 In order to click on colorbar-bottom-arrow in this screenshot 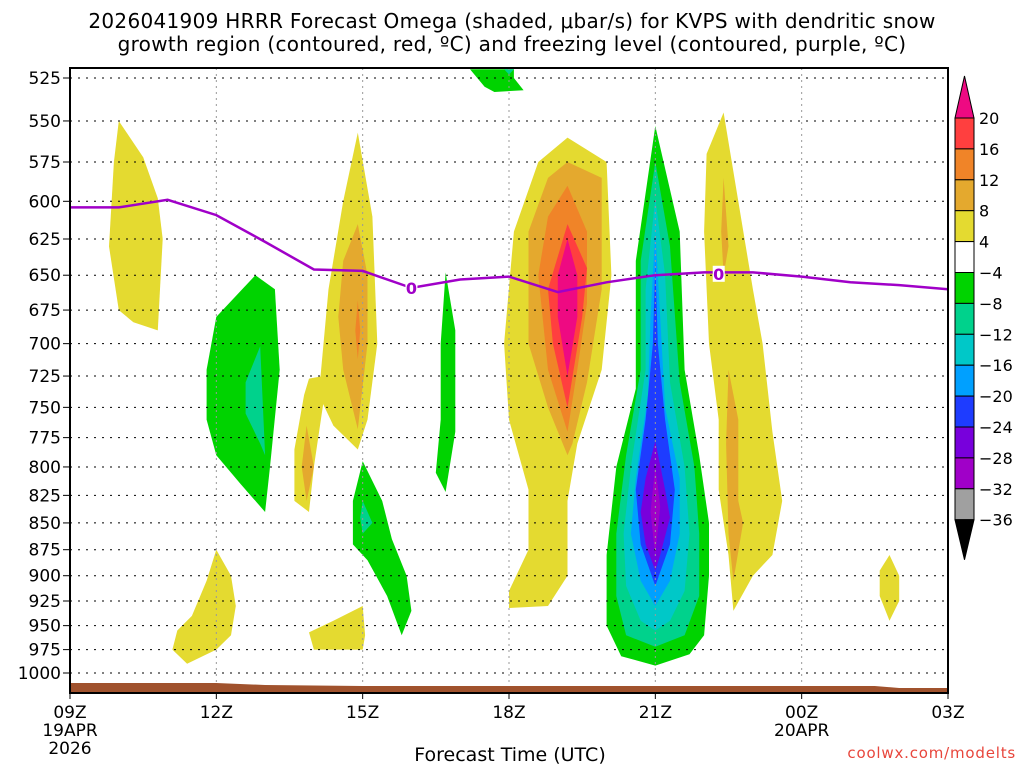, I will do `click(964, 539)`.